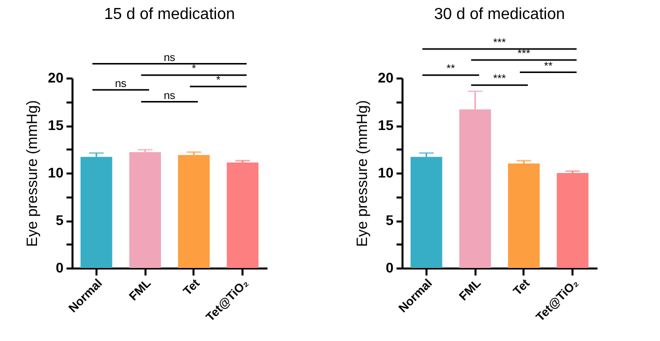 The height and width of the screenshot is (341, 660). I want to click on annotation: *, so click(219, 80).